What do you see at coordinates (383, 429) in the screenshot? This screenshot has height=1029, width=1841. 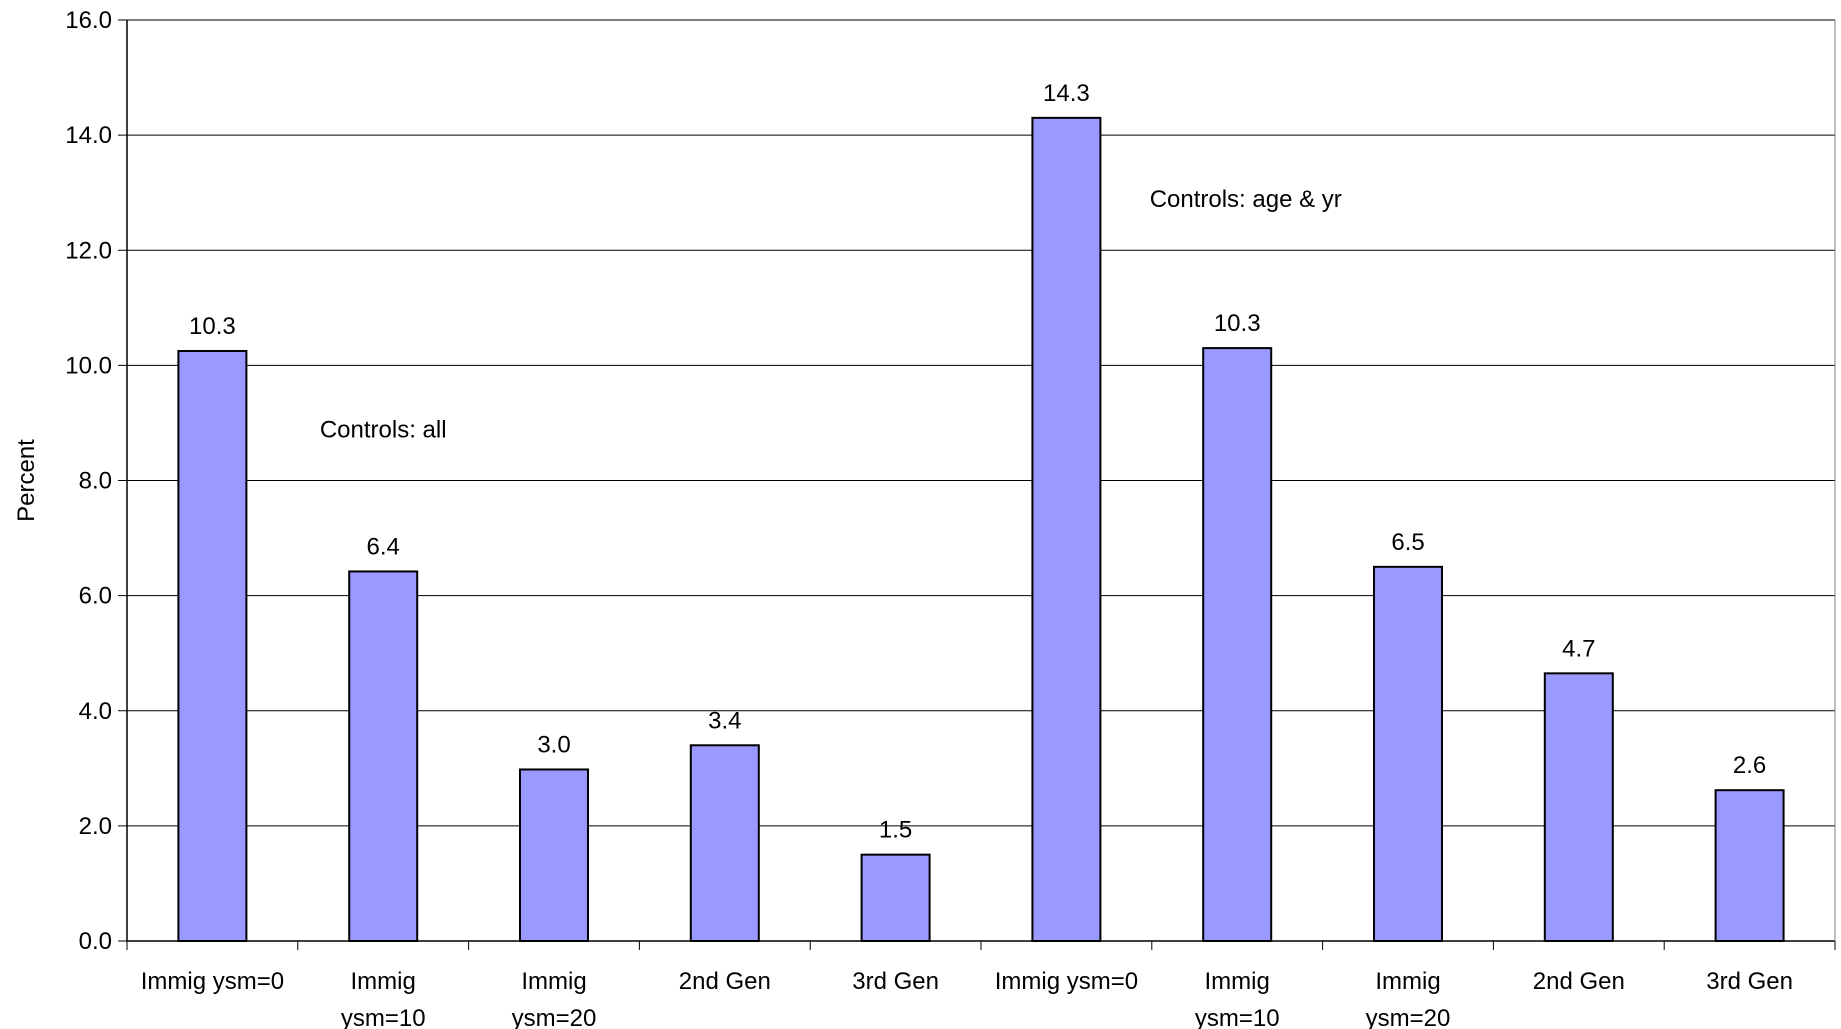 I see `annotation-label: Controls: all` at bounding box center [383, 429].